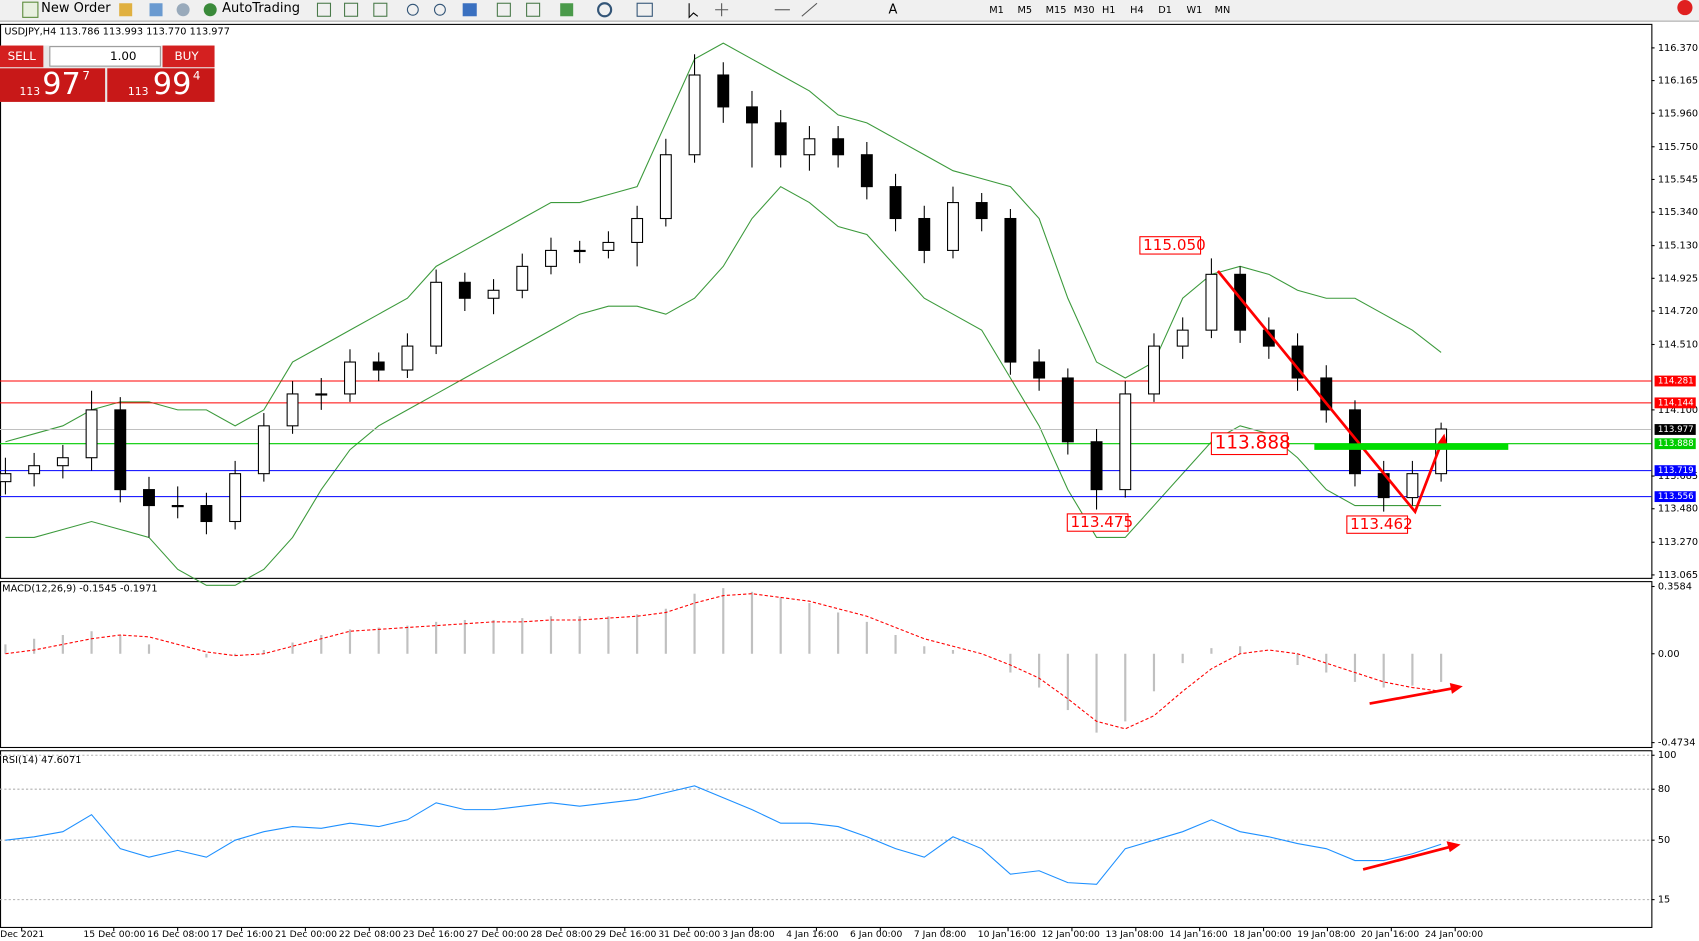 The image size is (1699, 941). What do you see at coordinates (1381, 524) in the screenshot?
I see `price-annotation: 113.462` at bounding box center [1381, 524].